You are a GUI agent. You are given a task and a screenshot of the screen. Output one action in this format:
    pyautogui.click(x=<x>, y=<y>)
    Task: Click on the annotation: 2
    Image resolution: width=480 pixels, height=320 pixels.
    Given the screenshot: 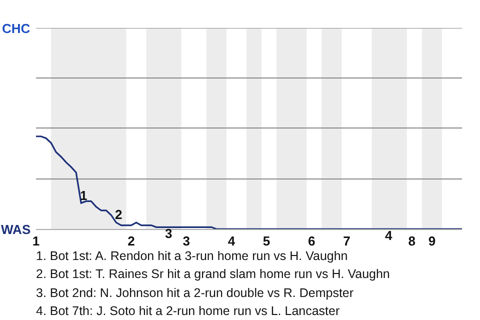 What is the action you would take?
    pyautogui.click(x=118, y=214)
    